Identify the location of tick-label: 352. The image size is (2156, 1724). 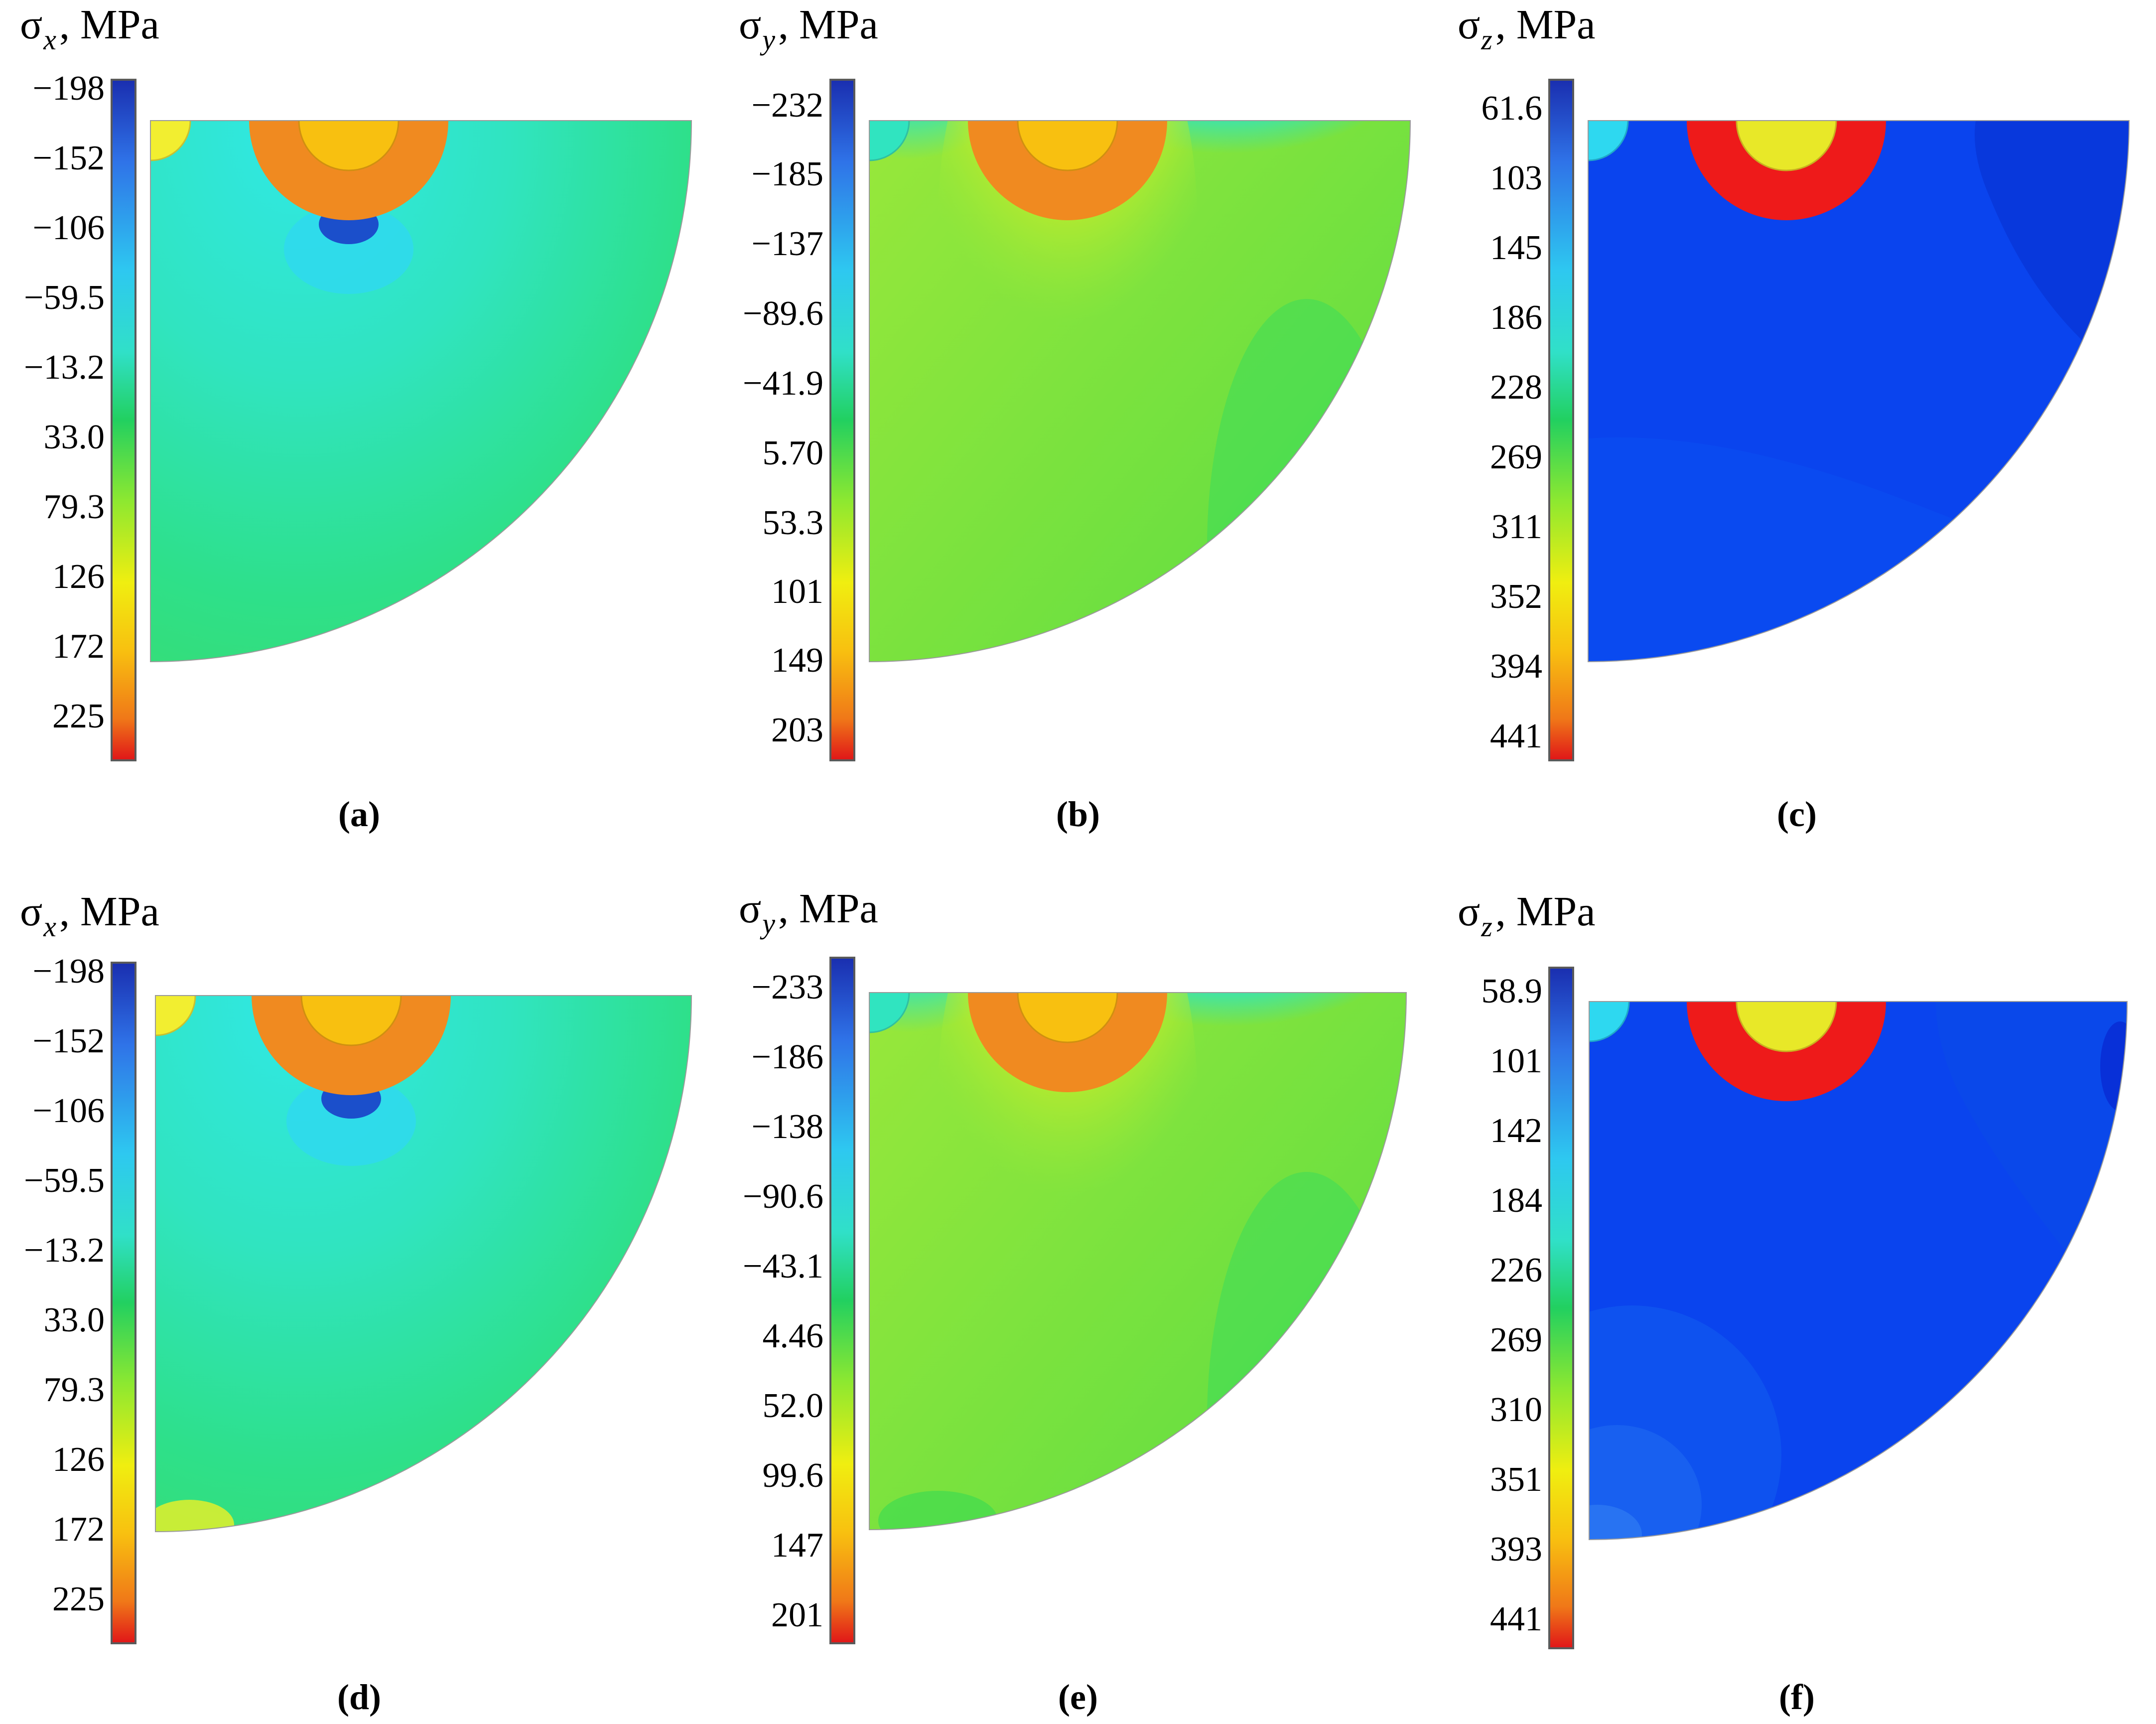
(1516, 596).